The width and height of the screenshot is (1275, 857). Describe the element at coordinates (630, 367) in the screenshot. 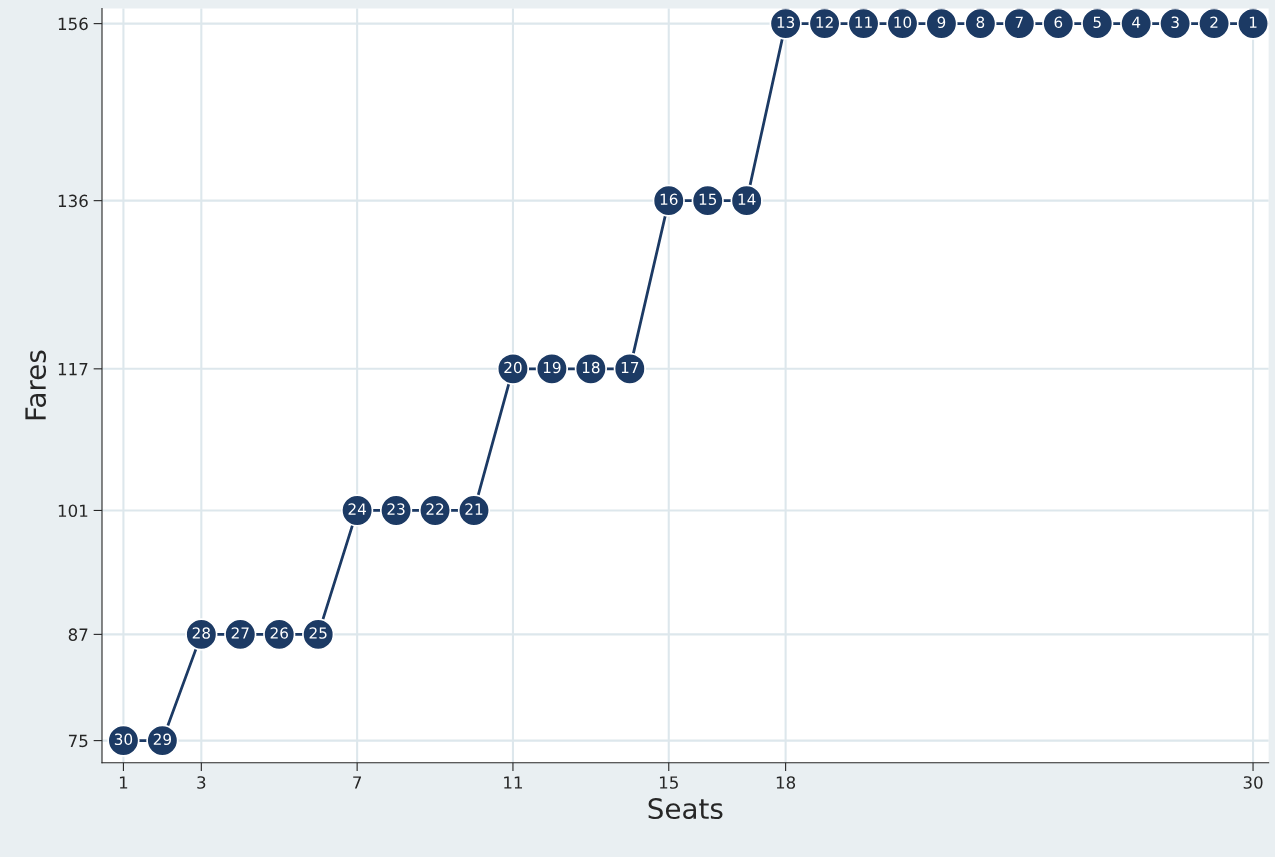

I see `annotation: 17` at that location.